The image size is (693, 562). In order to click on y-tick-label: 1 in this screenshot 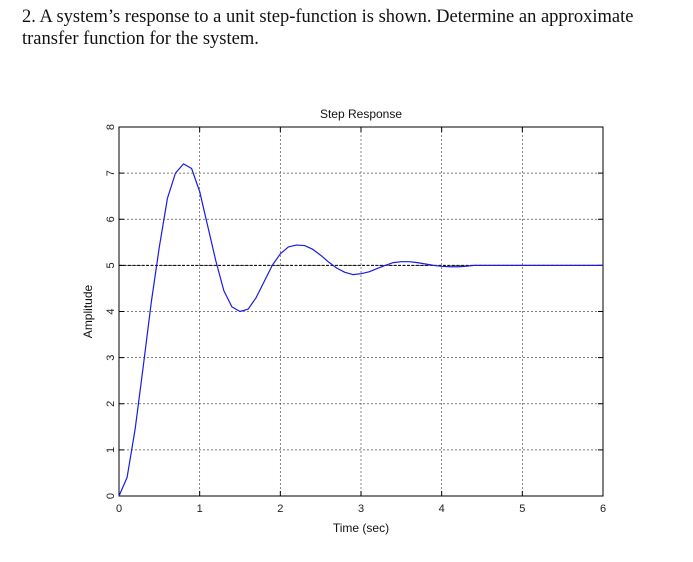, I will do `click(111, 450)`.